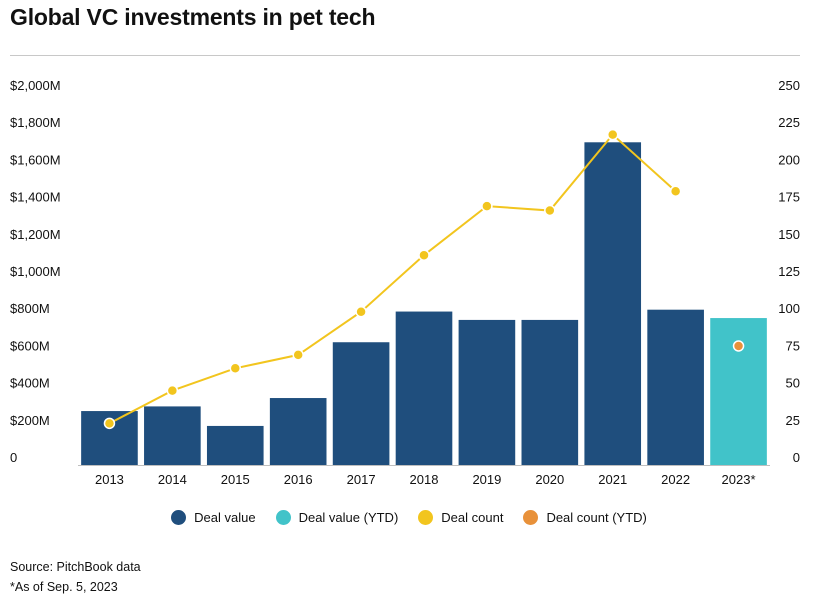 Image resolution: width=818 pixels, height=601 pixels. What do you see at coordinates (612, 479) in the screenshot?
I see `x-tick-label: 2021` at bounding box center [612, 479].